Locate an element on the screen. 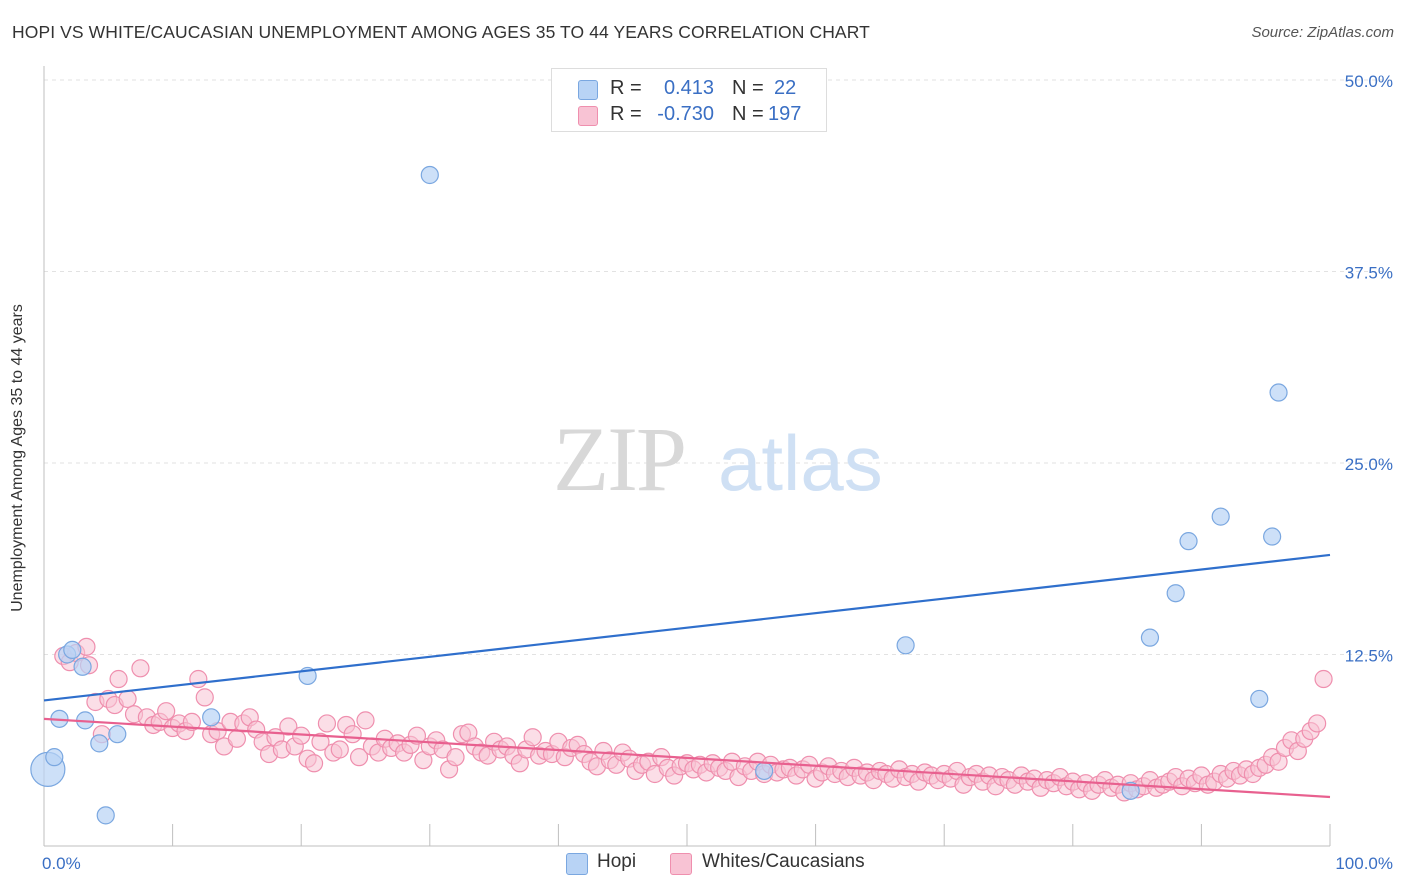 This screenshot has height=892, width=1406. legend-n-value: 197 is located at coordinates (785, 114).